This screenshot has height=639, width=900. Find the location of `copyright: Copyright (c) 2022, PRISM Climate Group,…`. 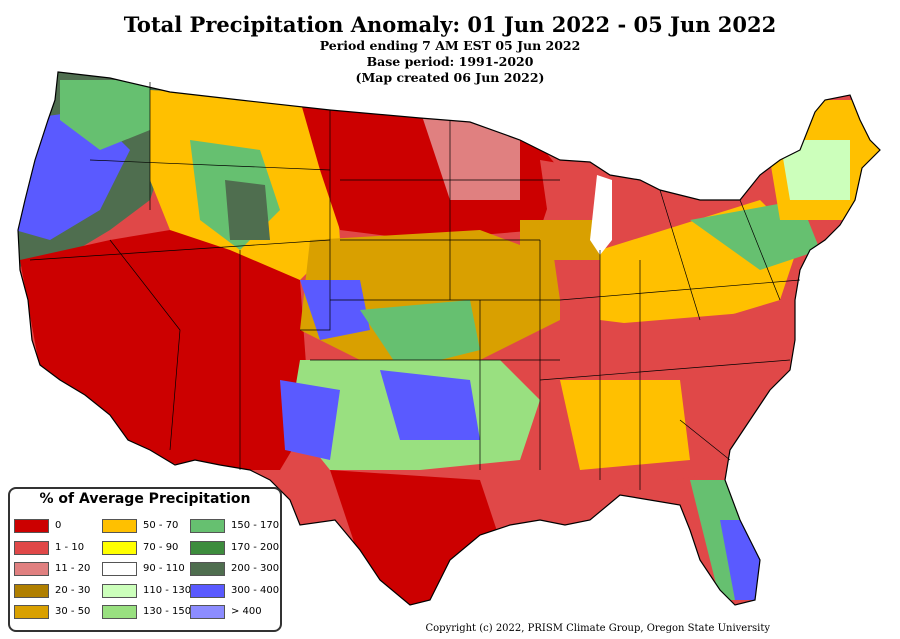

copyright: Copyright (c) 2022, PRISM Climate Group,… is located at coordinates (598, 628).